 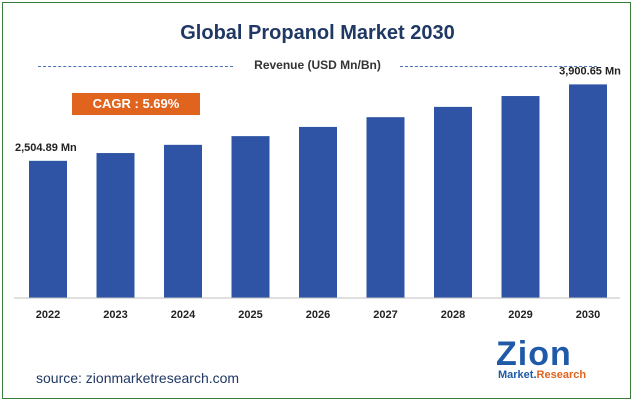 I want to click on chart-subtitle: Revenue (USD Mn/Bn), so click(x=317, y=65).